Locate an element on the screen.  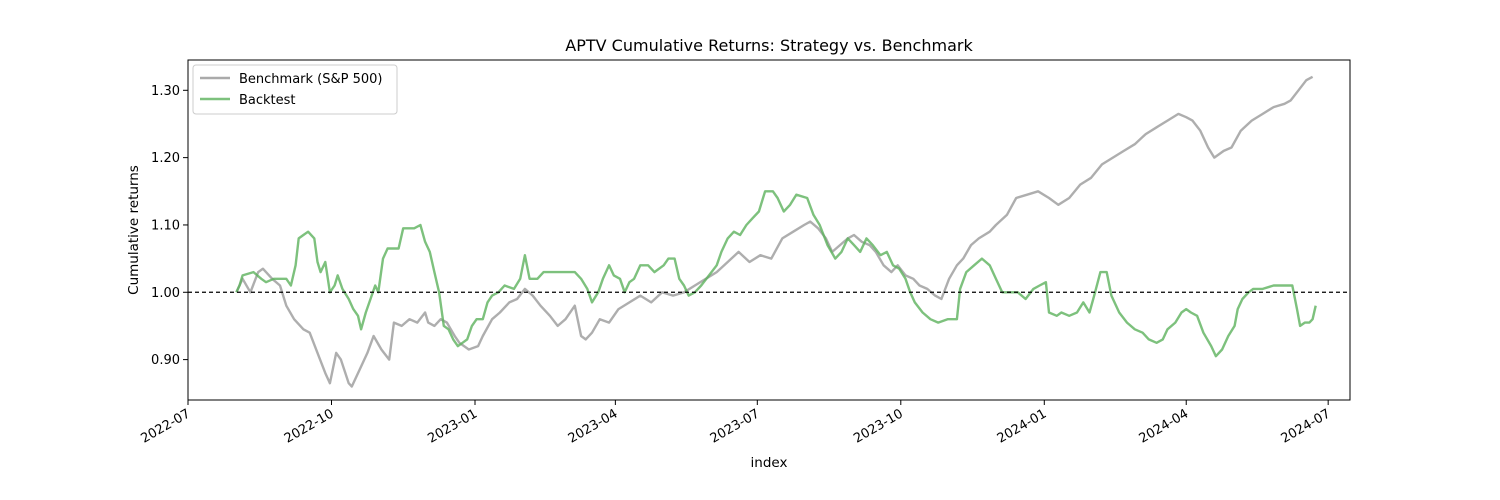
legend: Benchmark (S&P 500) Backtest is located at coordinates (295, 89).